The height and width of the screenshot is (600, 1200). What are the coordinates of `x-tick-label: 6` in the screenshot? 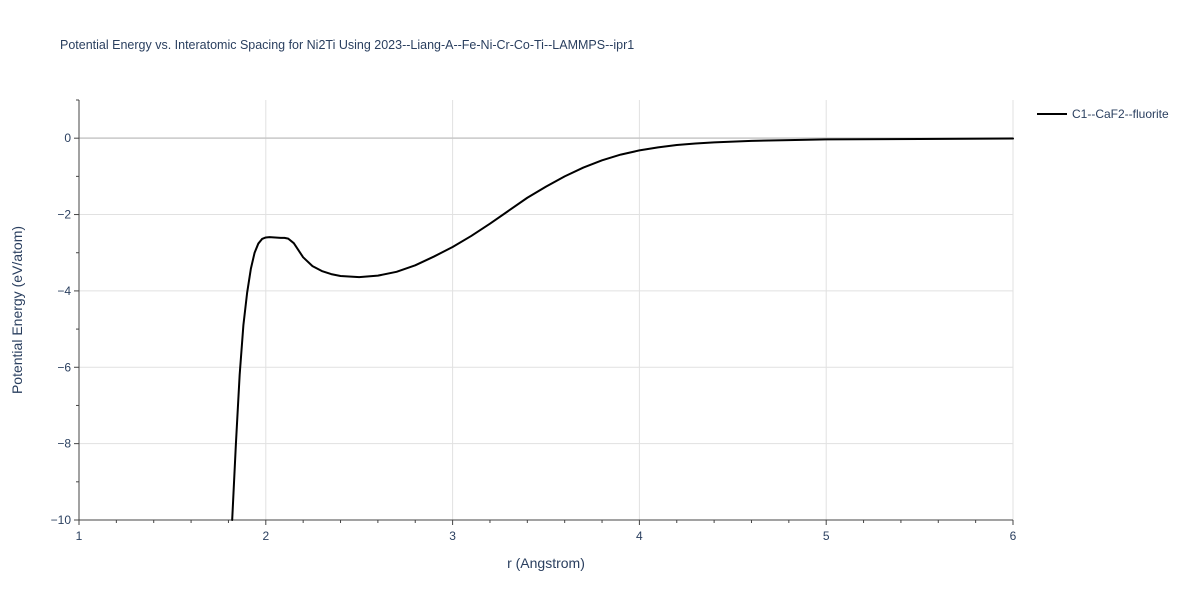 It's located at (1013, 536).